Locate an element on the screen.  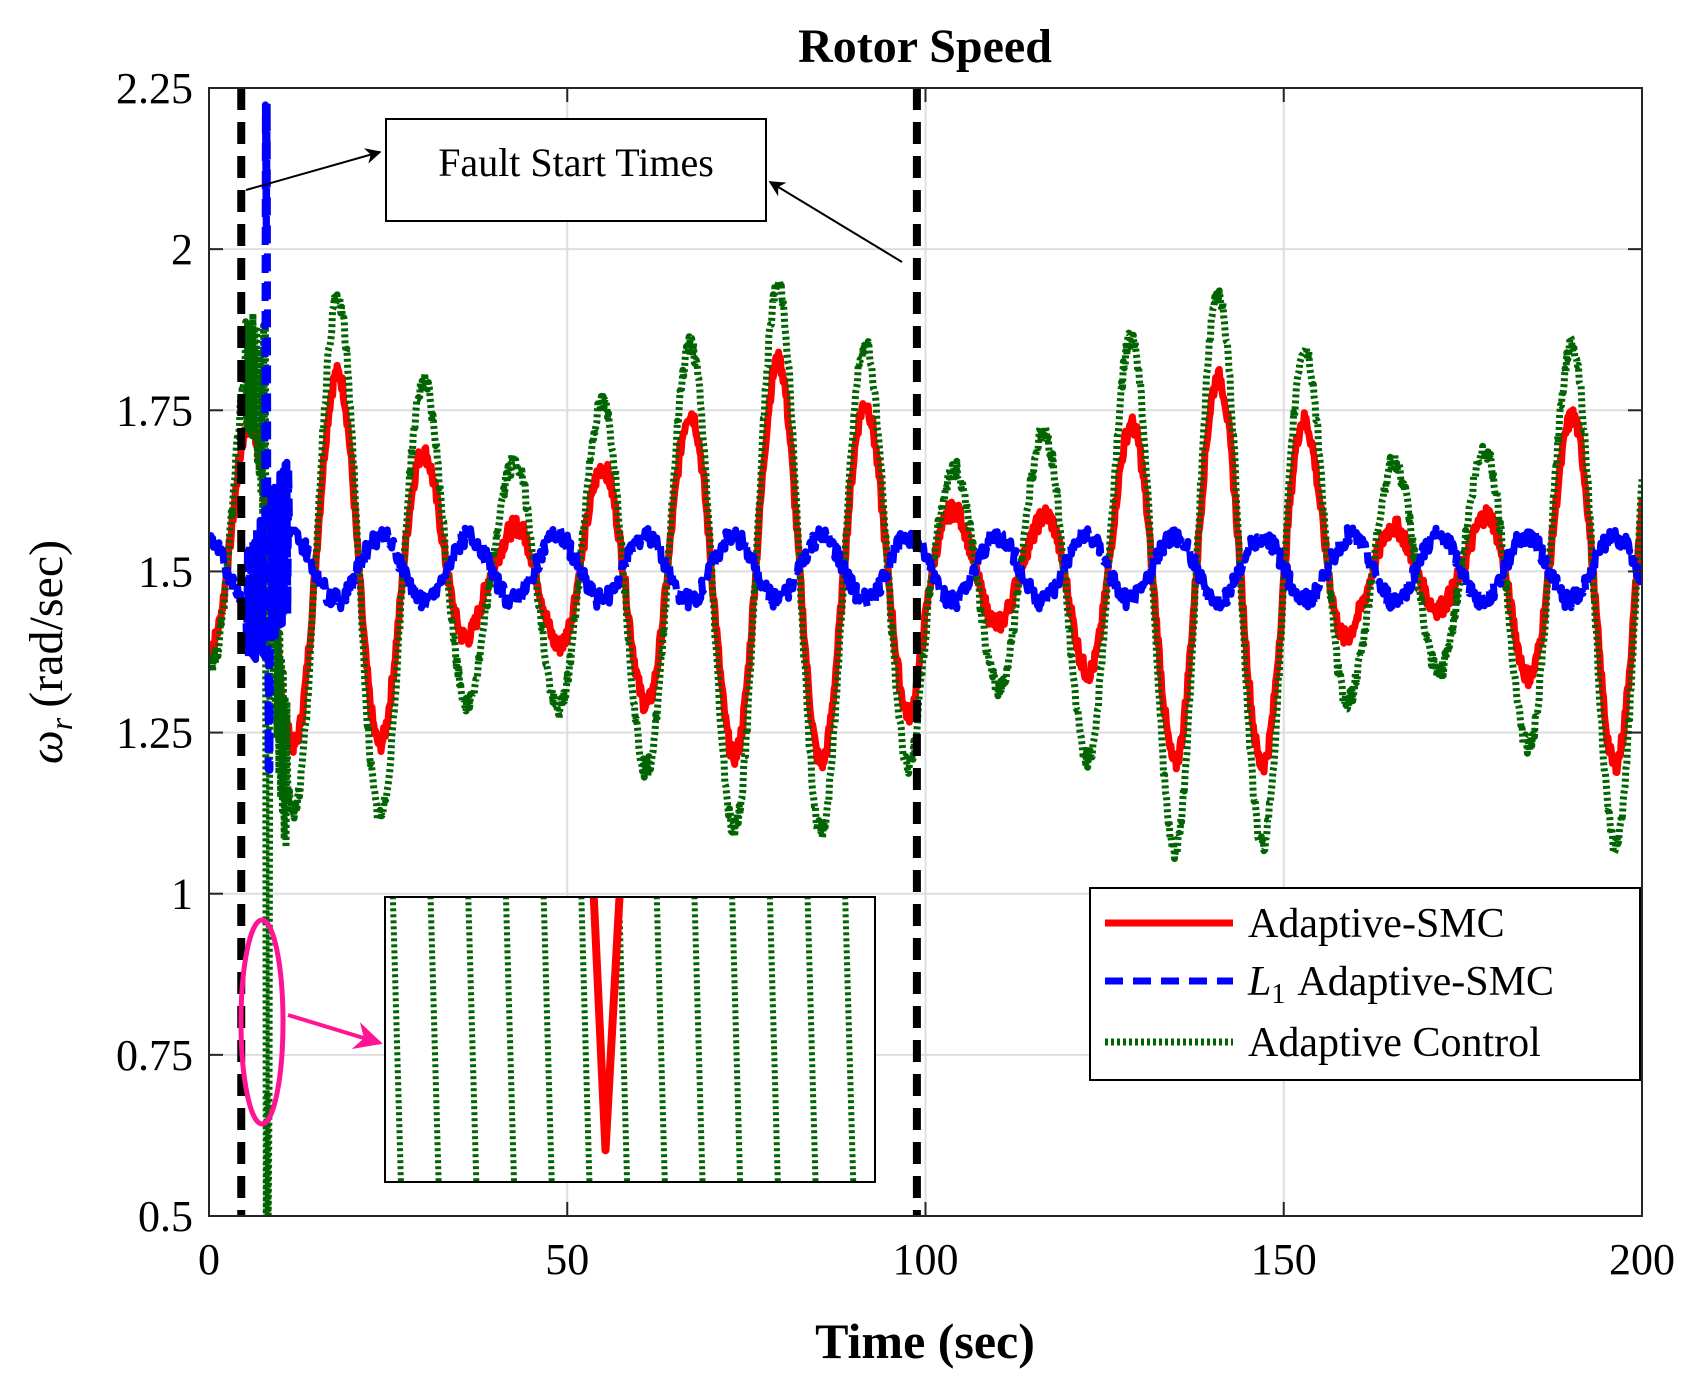
legend-text-l1-adaptive-smc: Adaptive-SMC is located at coordinates (1425, 982).